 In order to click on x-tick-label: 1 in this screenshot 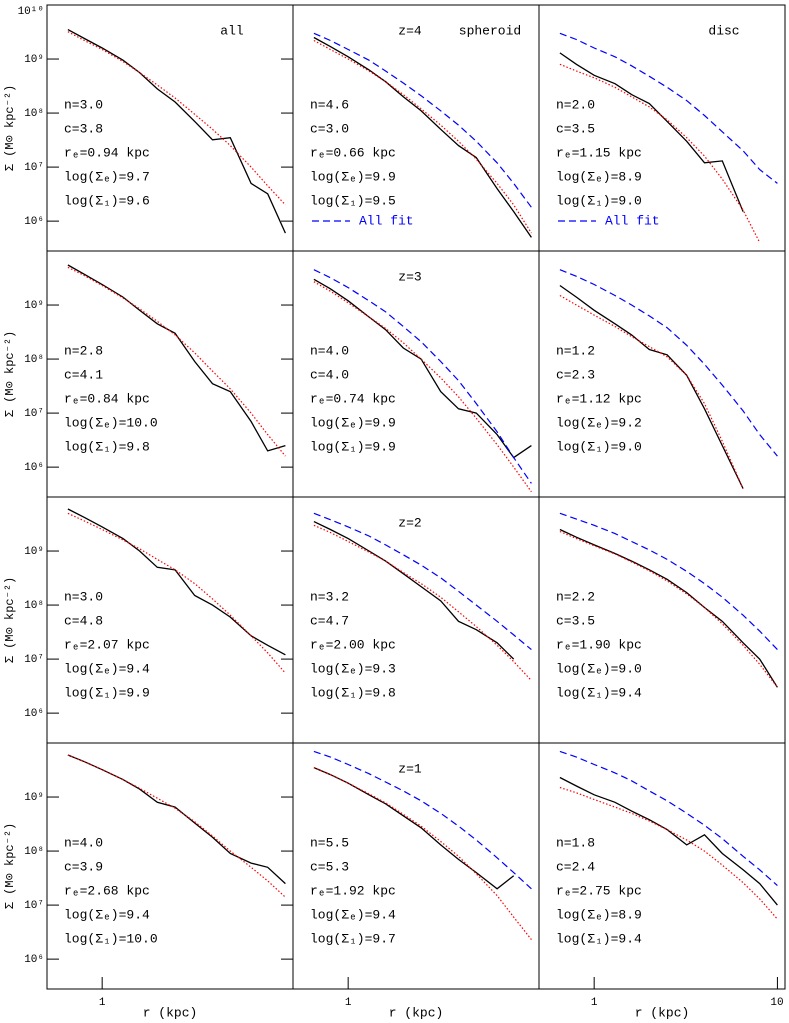, I will do `click(348, 1003)`.